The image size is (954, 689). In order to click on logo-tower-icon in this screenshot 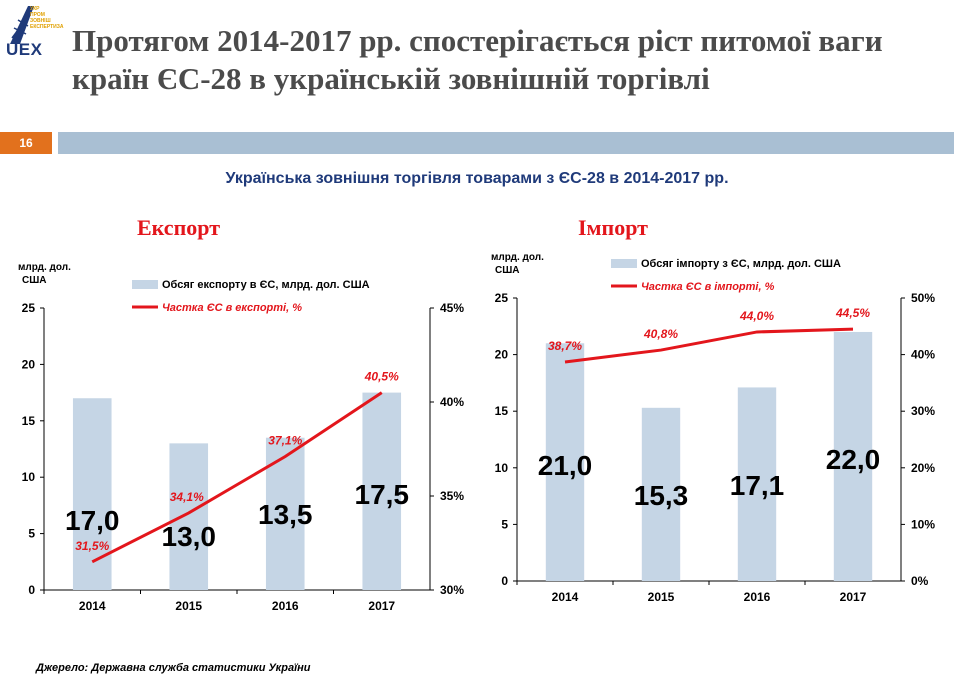, I will do `click(22, 25)`.